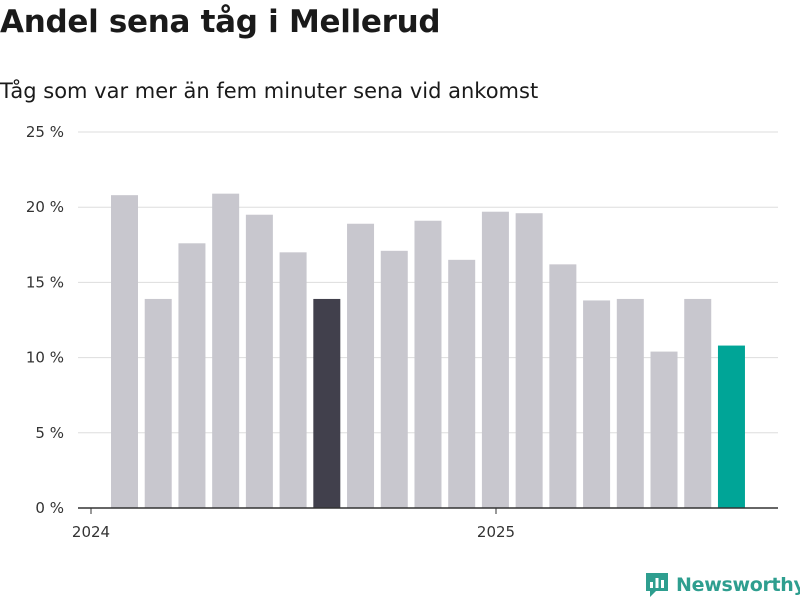  What do you see at coordinates (738, 585) in the screenshot?
I see `brand-name: Newsworthy` at bounding box center [738, 585].